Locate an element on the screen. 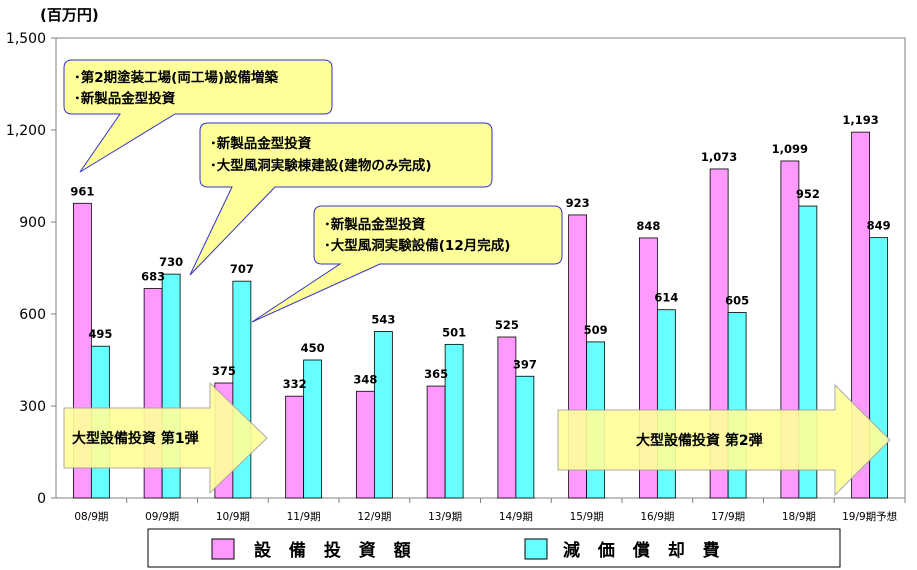 Image resolution: width=917 pixels, height=570 pixels. x-tick-label: 13/9期 is located at coordinates (445, 517).